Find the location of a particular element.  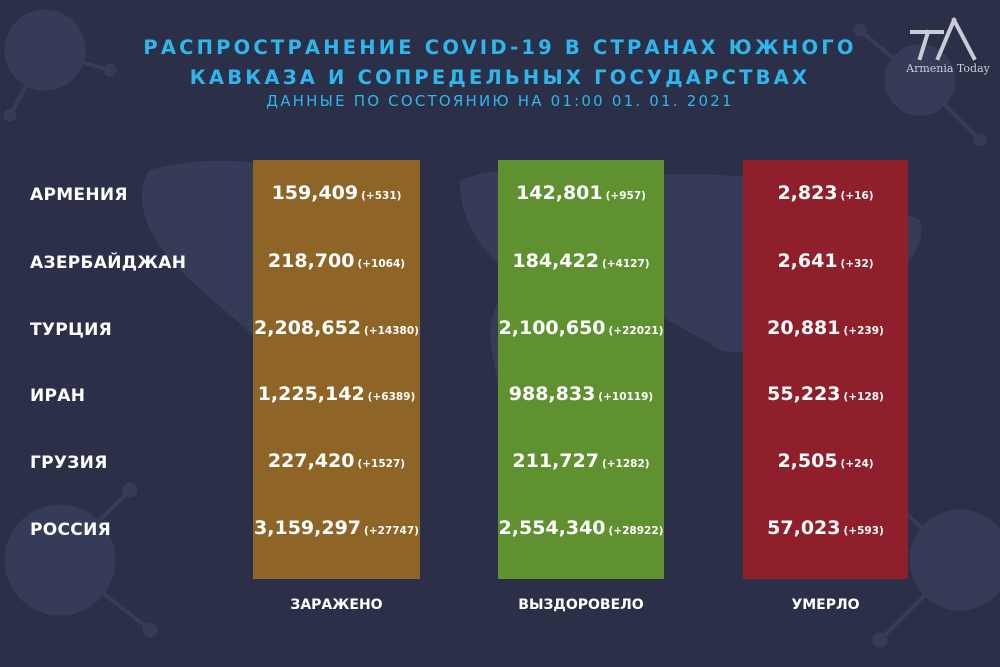

deaths-delta: (+593) is located at coordinates (863, 531).